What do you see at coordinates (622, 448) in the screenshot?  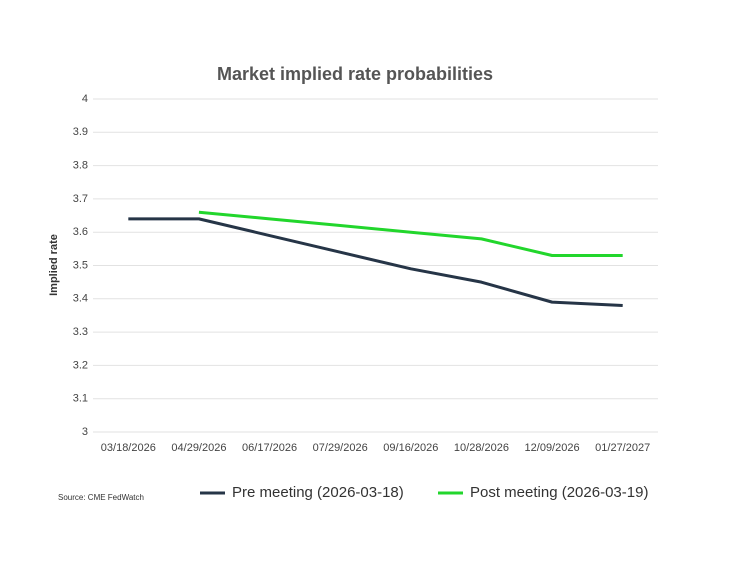 I see `x-tick-label: 01/27/2027` at bounding box center [622, 448].